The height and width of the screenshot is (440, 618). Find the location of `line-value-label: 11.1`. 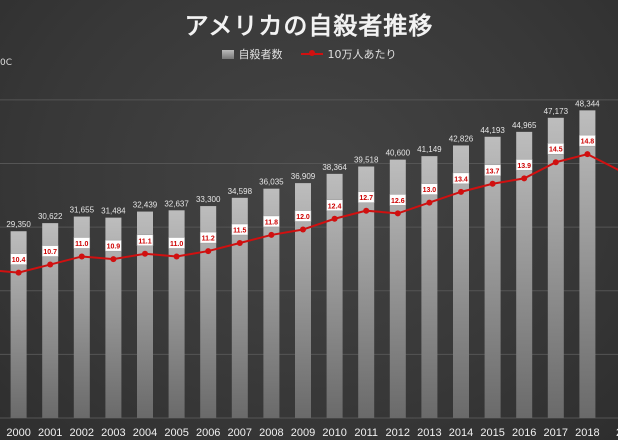

line-value-label: 11.1 is located at coordinates (144, 241).